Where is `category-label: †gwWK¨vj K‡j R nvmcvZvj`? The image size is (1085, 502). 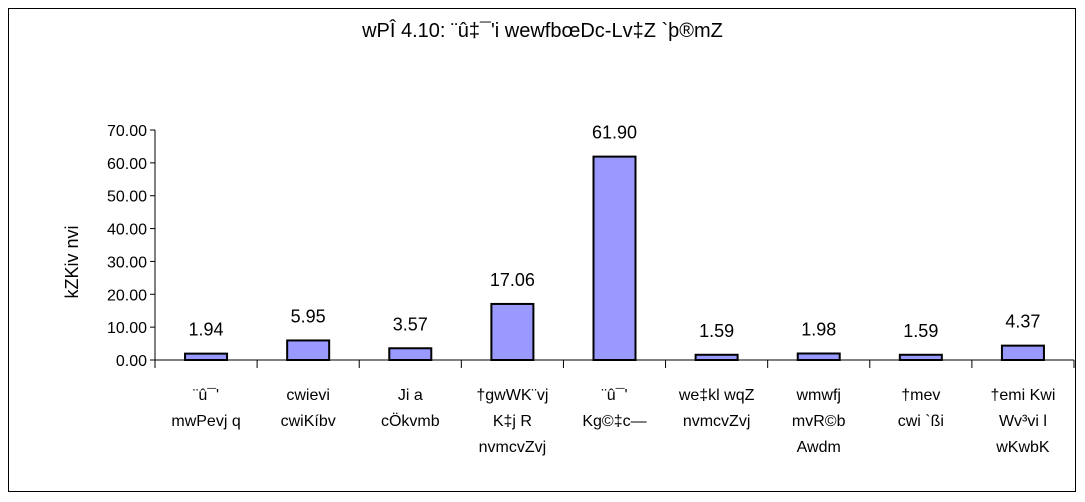 category-label: †gwWK¨vj K‡j R nvmcvZvj is located at coordinates (512, 421).